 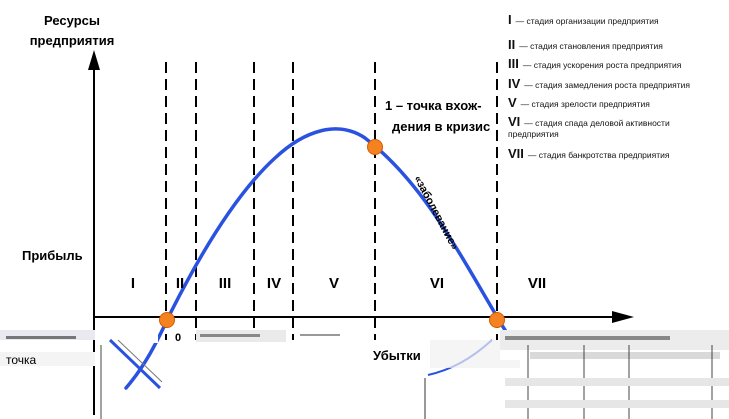 I want to click on stage-numerals: I II III IV V VI VII, so click(x=338, y=283).